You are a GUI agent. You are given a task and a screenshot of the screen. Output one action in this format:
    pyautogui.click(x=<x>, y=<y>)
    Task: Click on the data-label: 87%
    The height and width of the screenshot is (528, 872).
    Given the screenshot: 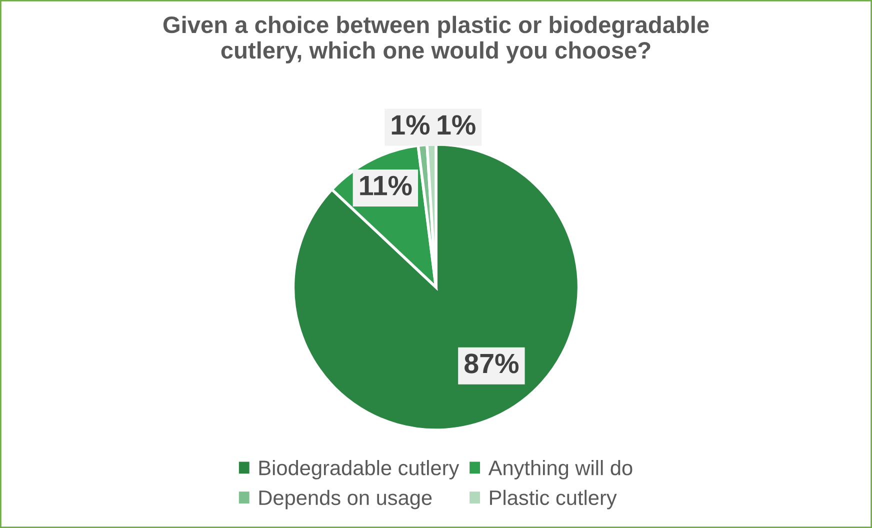 What is the action you would take?
    pyautogui.click(x=491, y=364)
    